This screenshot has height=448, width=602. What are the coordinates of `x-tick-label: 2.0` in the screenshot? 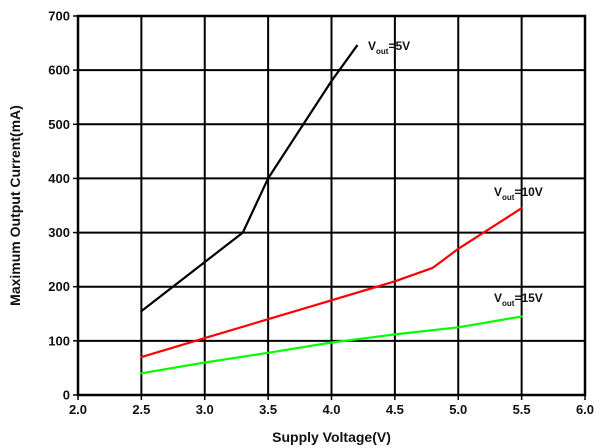 It's located at (78, 409).